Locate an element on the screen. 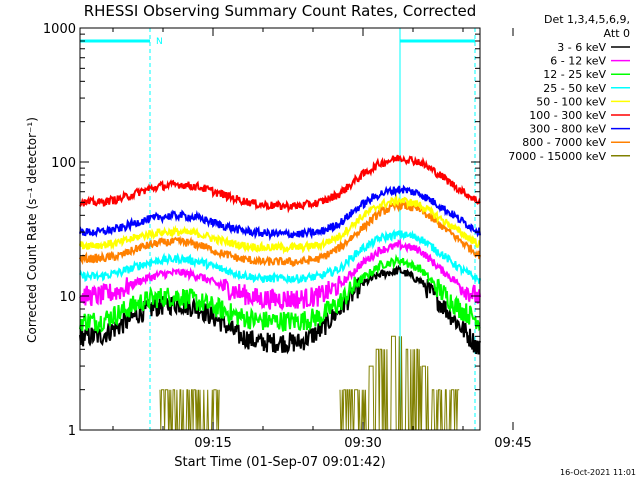 This screenshot has width=640, height=480. legend-label: 800 - 7000 keV is located at coordinates (564, 142).